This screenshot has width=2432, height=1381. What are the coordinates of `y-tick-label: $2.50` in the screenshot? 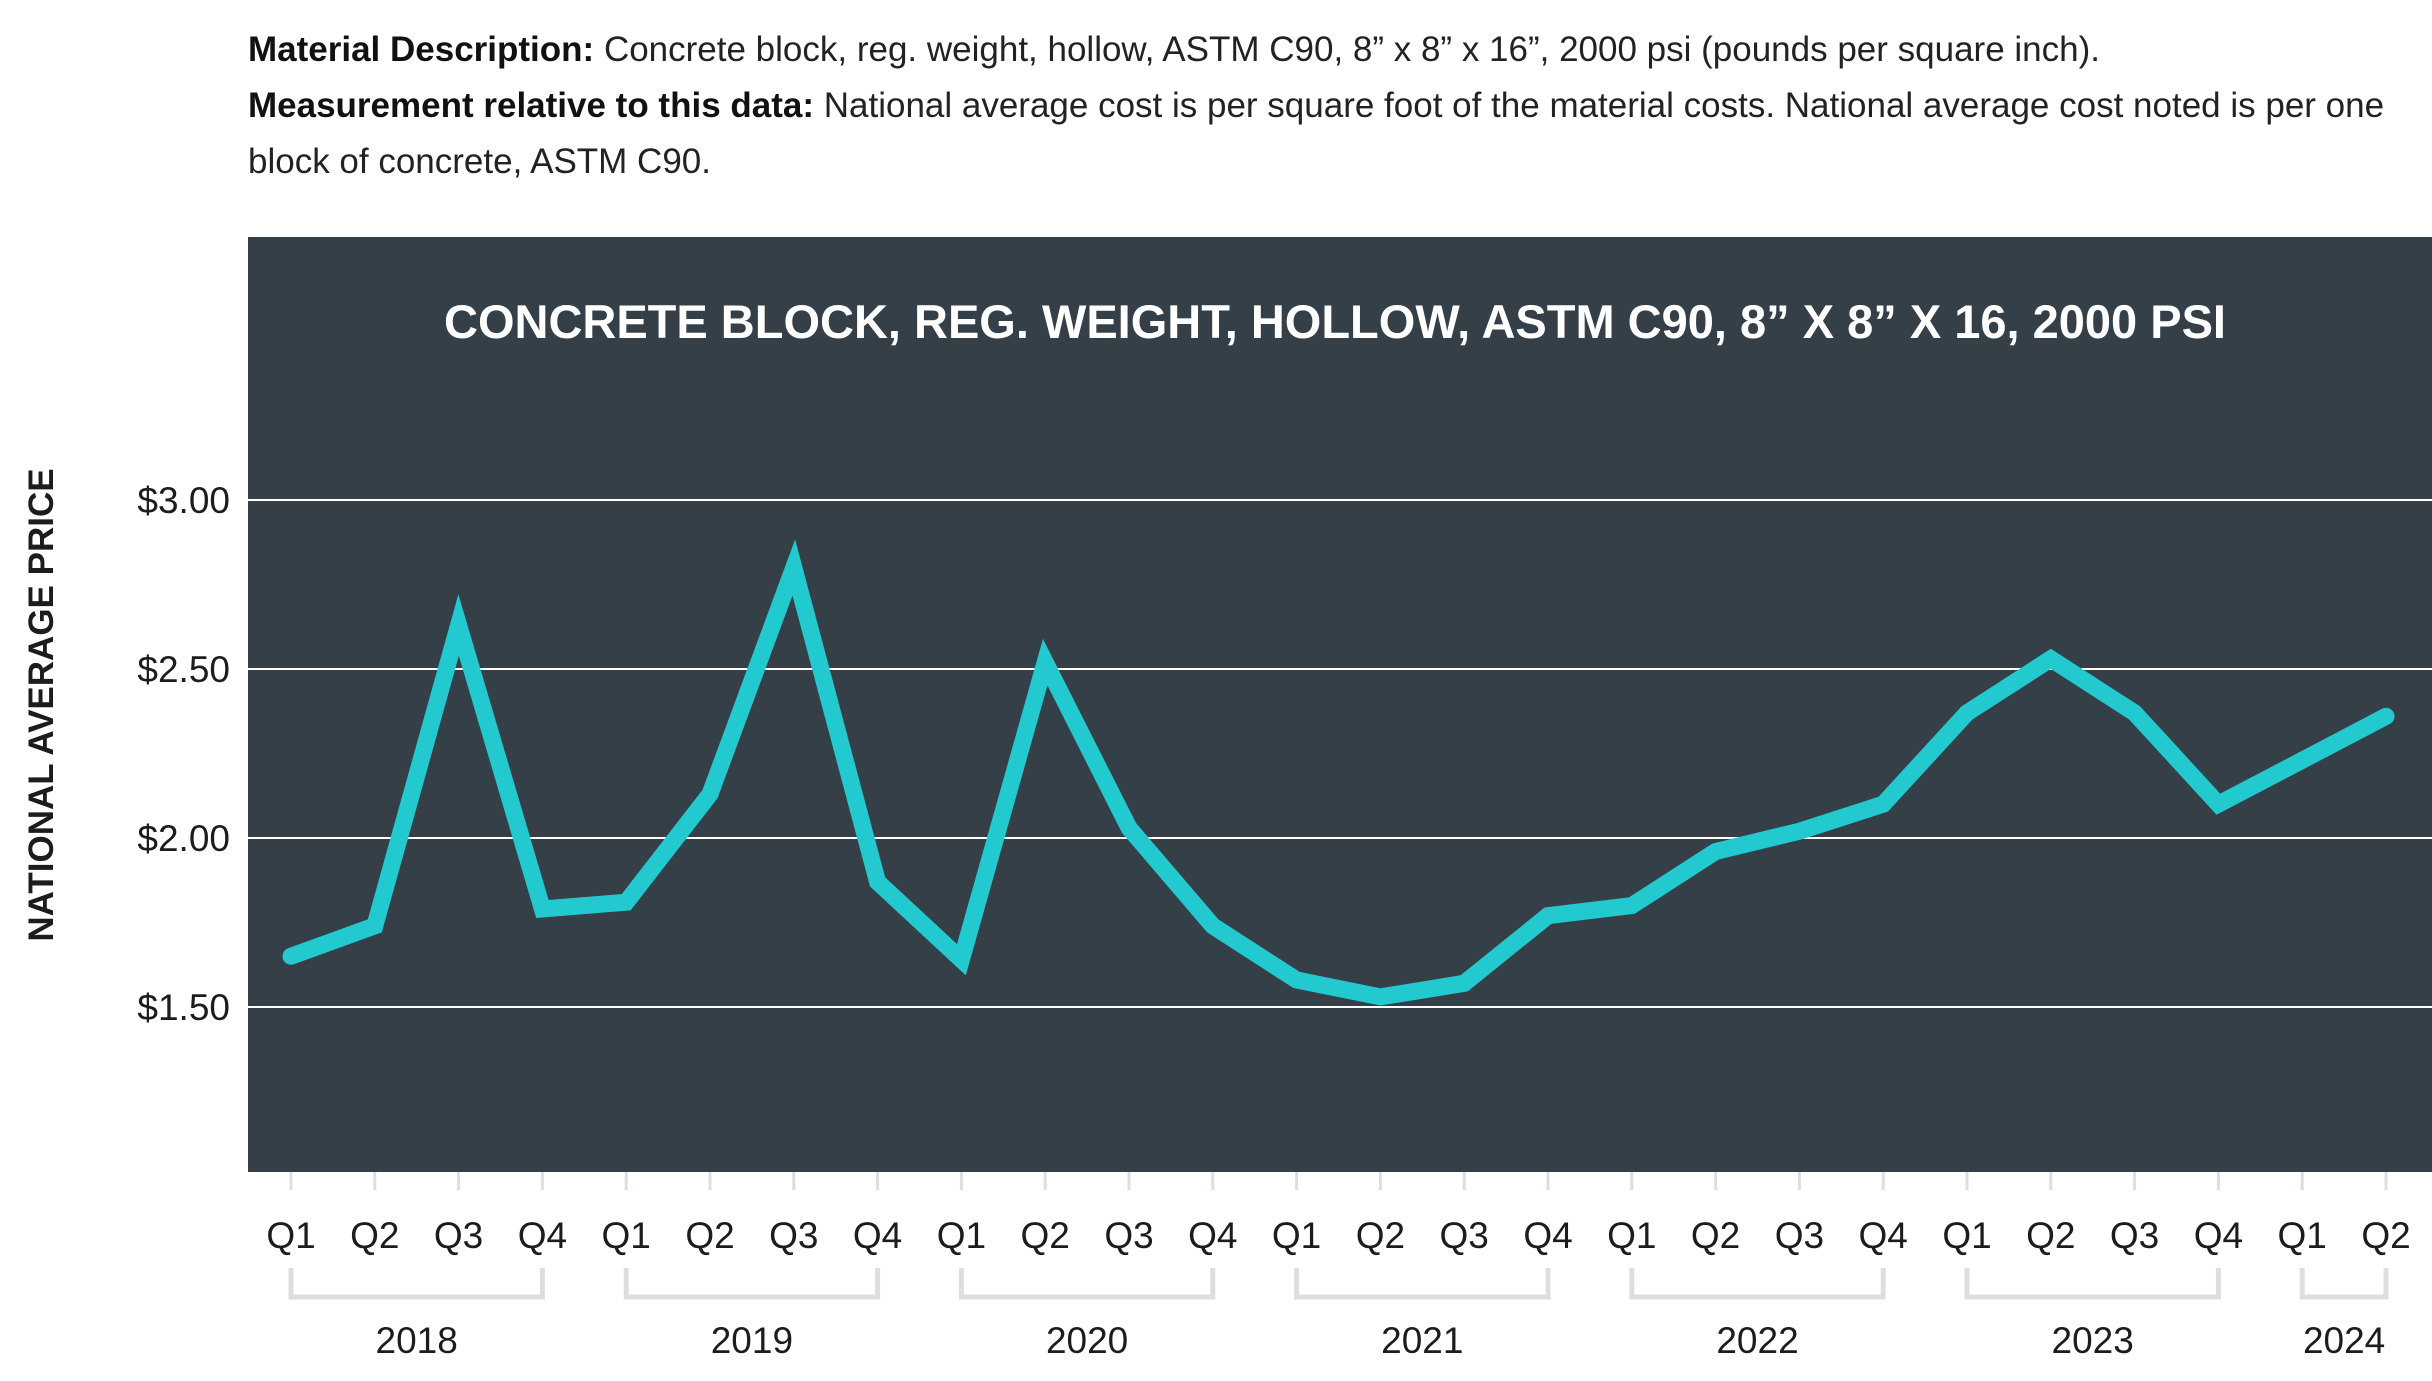 It's located at (183, 669).